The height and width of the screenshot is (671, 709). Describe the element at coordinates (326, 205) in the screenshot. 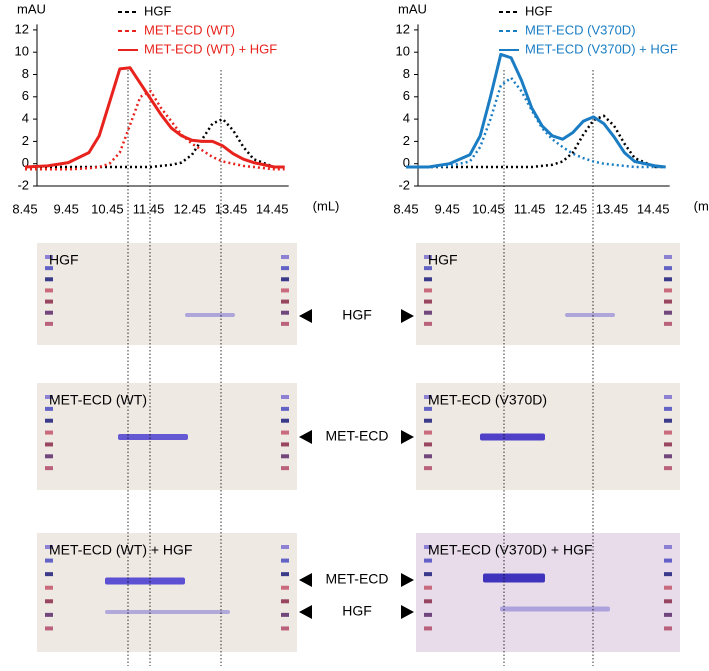

I see `x-axis-label: (mL)` at that location.